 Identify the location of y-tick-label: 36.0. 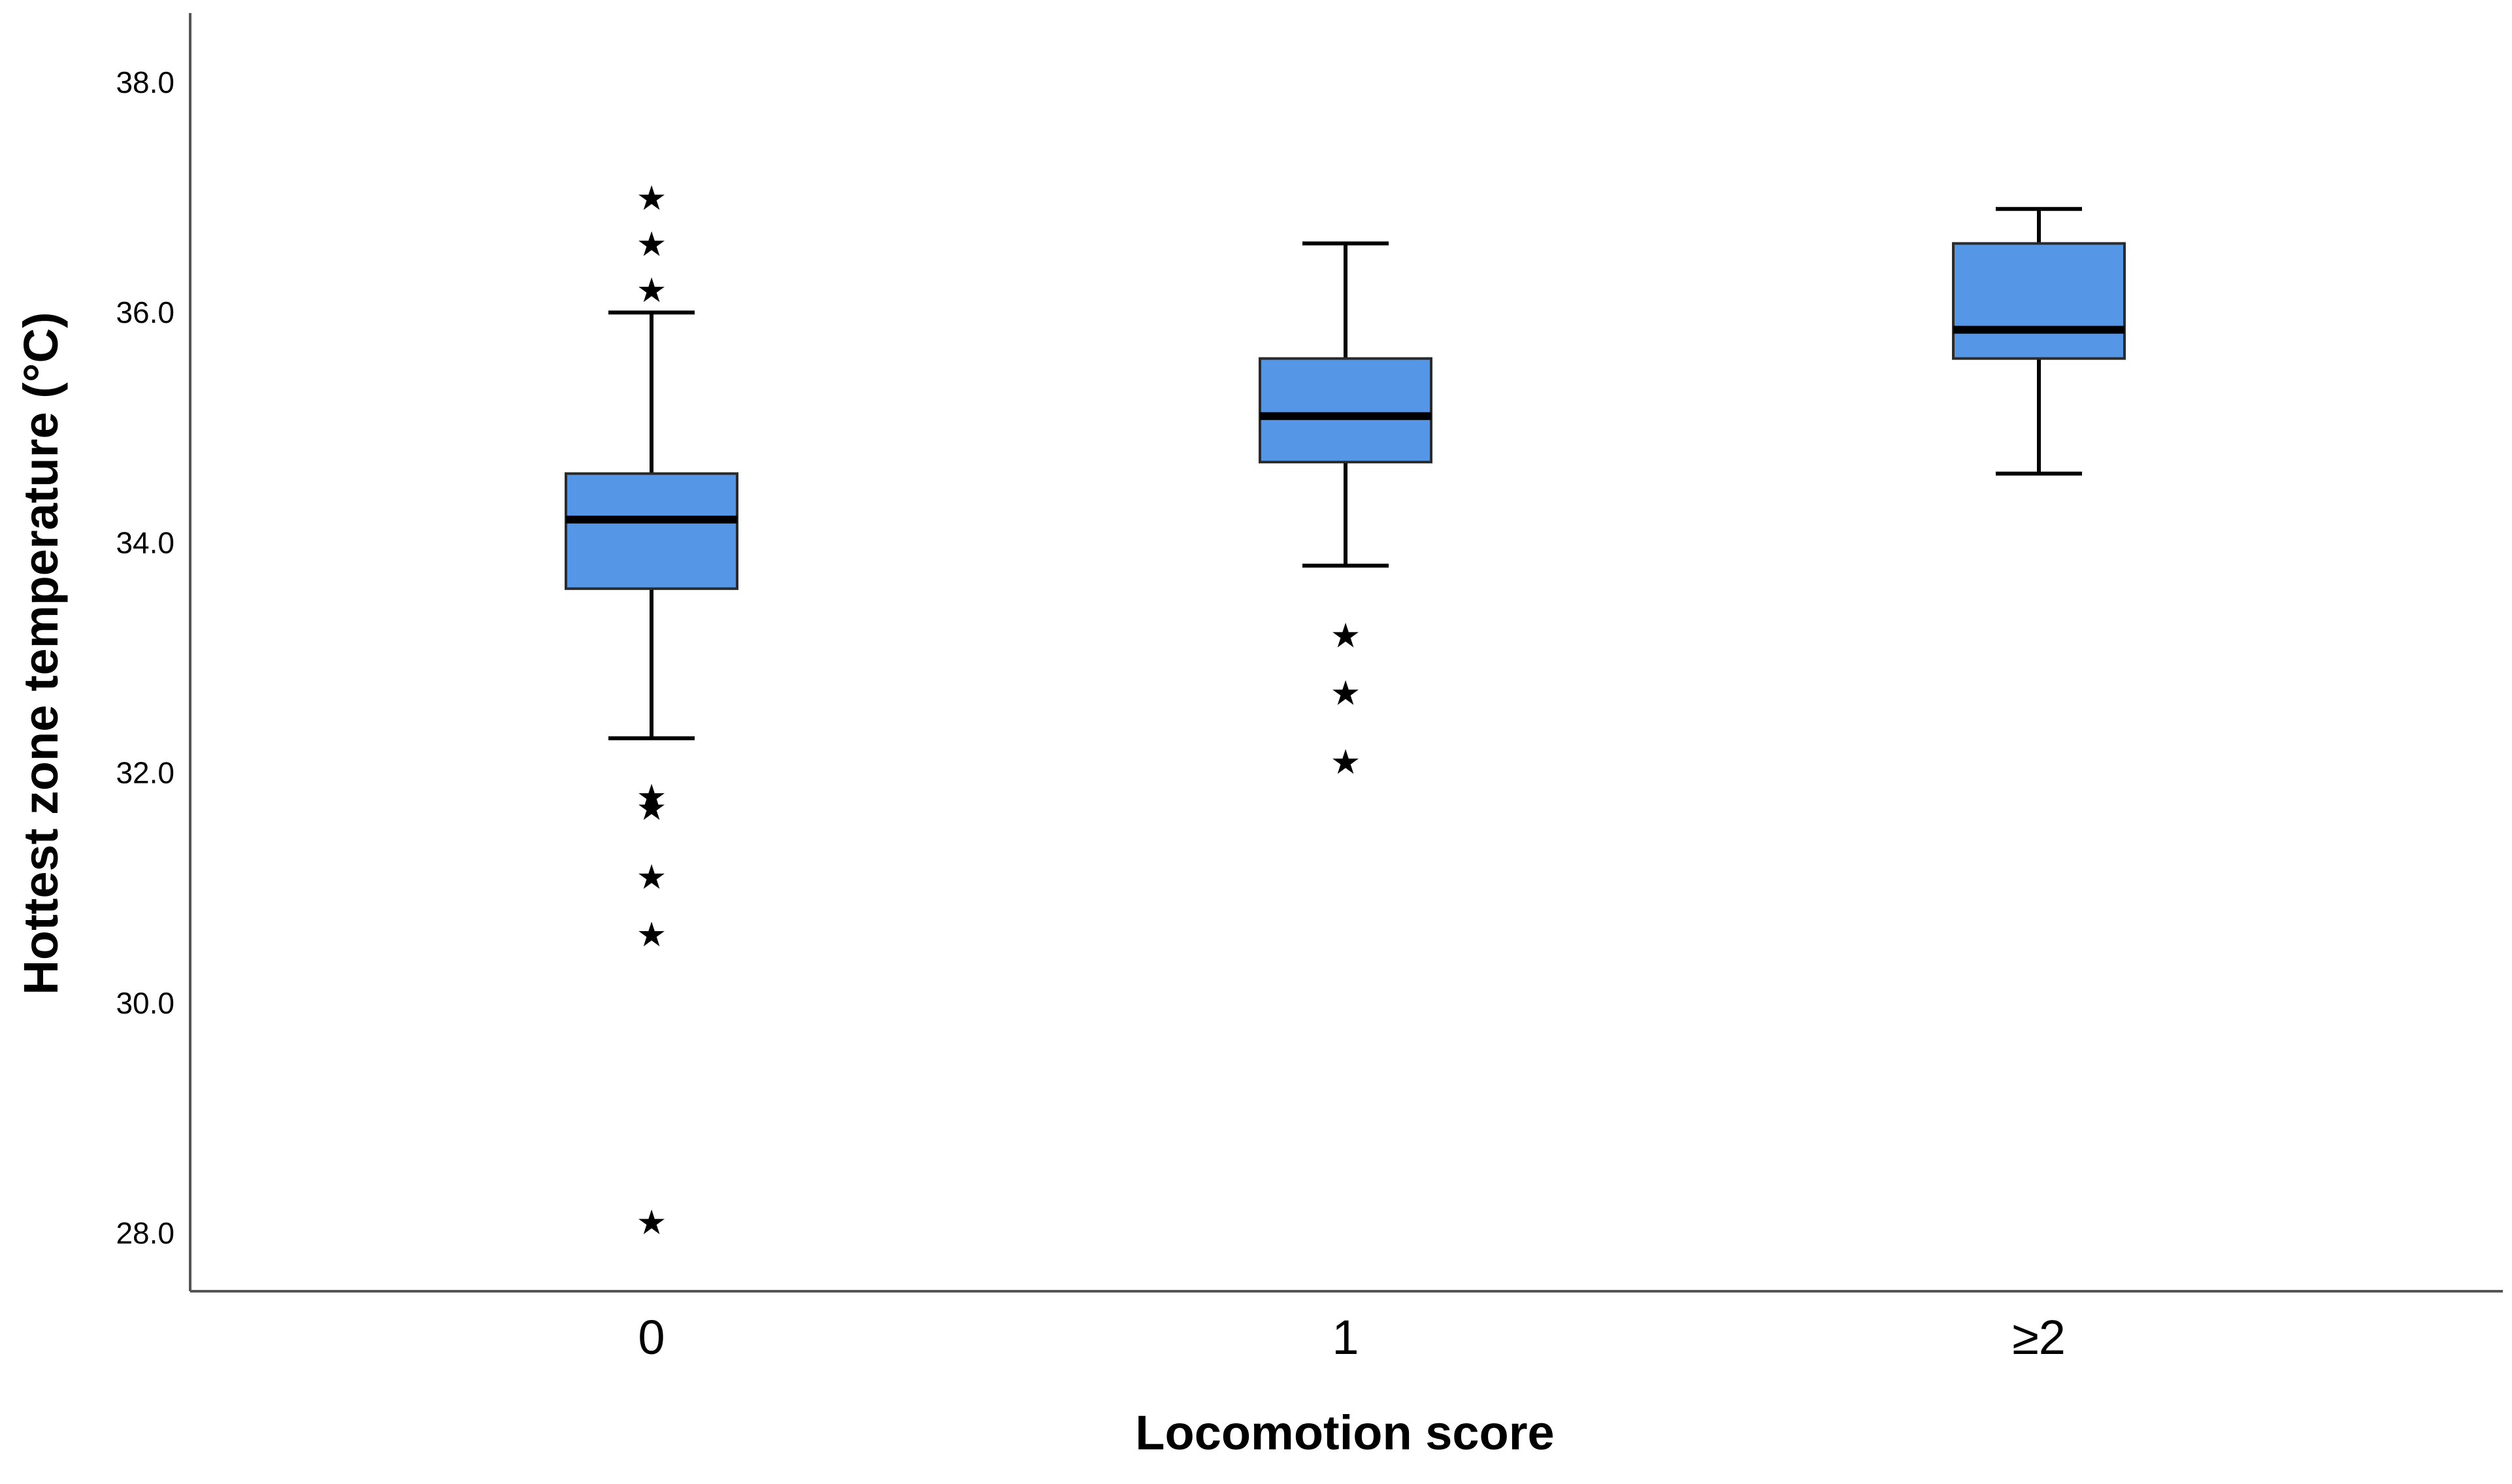
(145, 312).